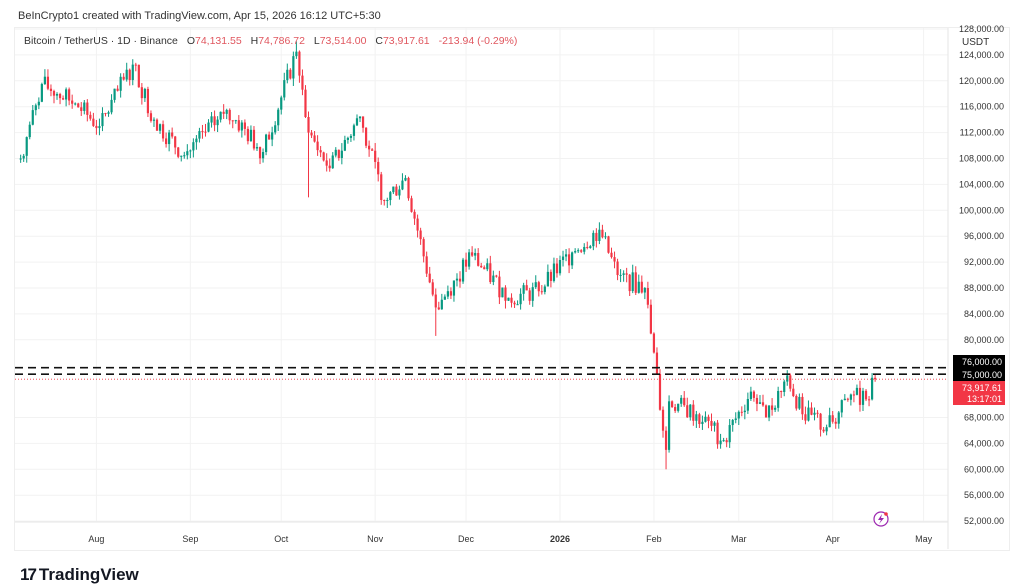 Image resolution: width=1024 pixels, height=587 pixels. I want to click on symbol-title: Bitcoin / TetherUS · 1D · Binance, so click(101, 41).